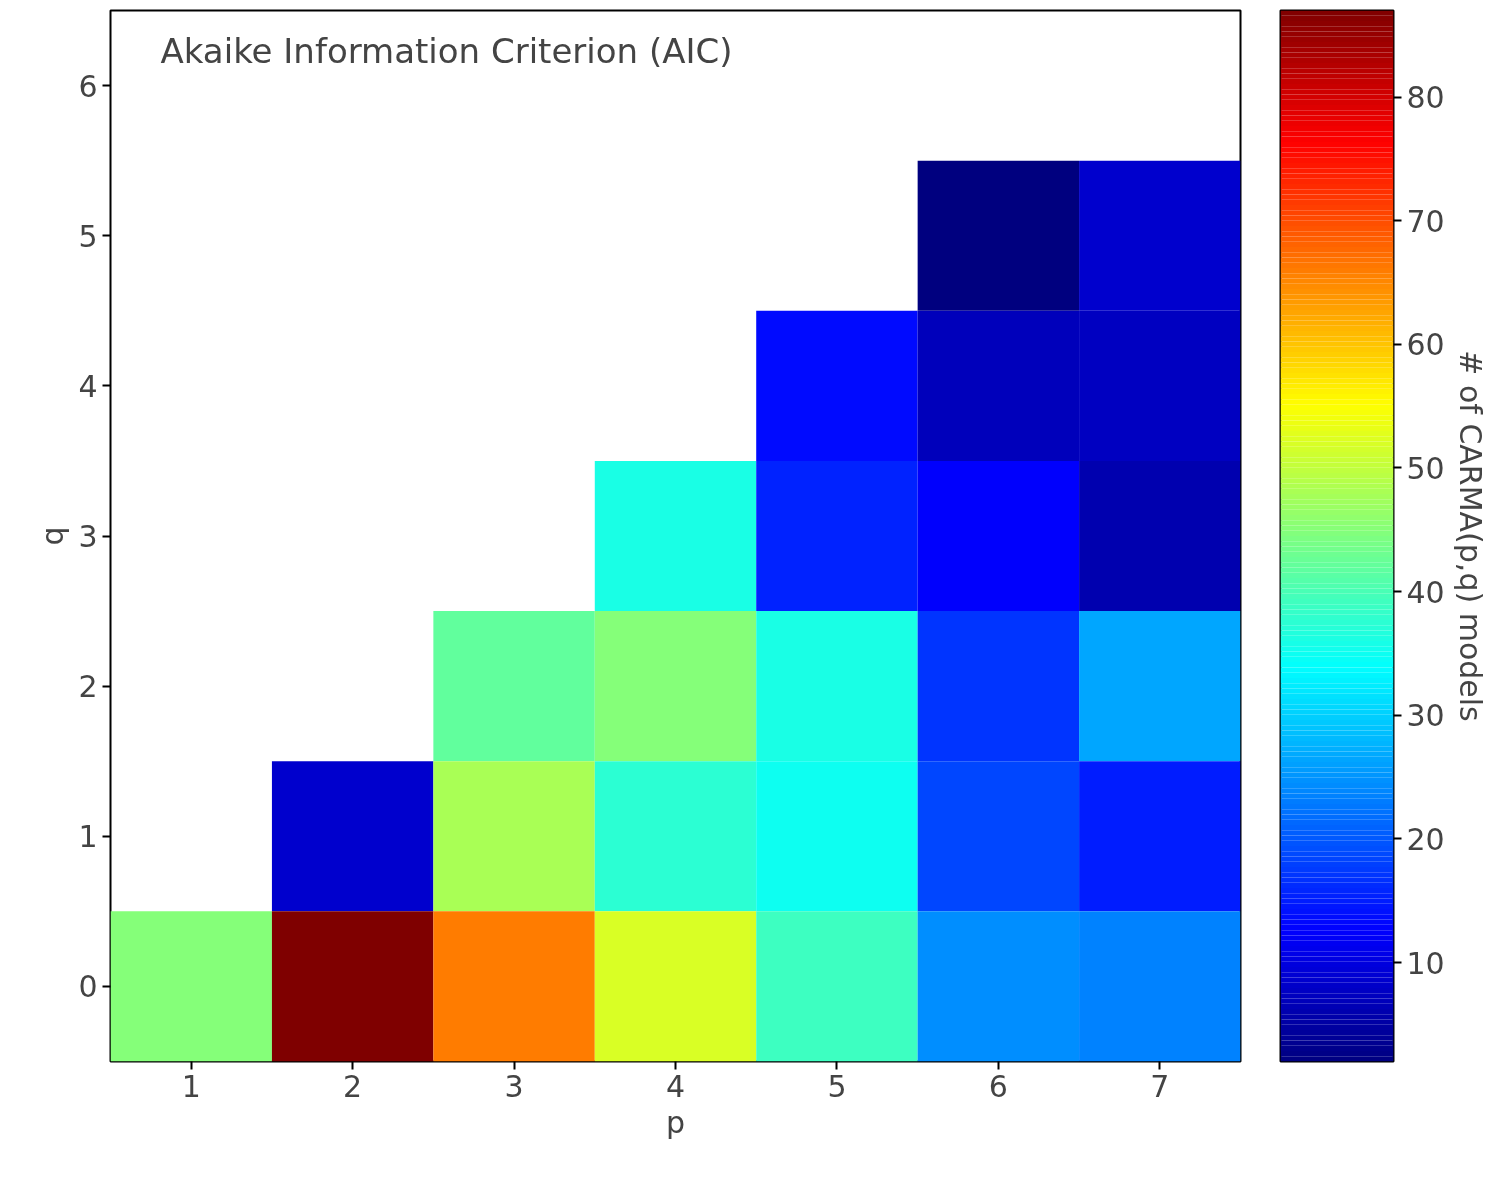 Image resolution: width=1497 pixels, height=1181 pixels. I want to click on color-bar-title: # of CARMA(p,q) models, so click(1470, 536).